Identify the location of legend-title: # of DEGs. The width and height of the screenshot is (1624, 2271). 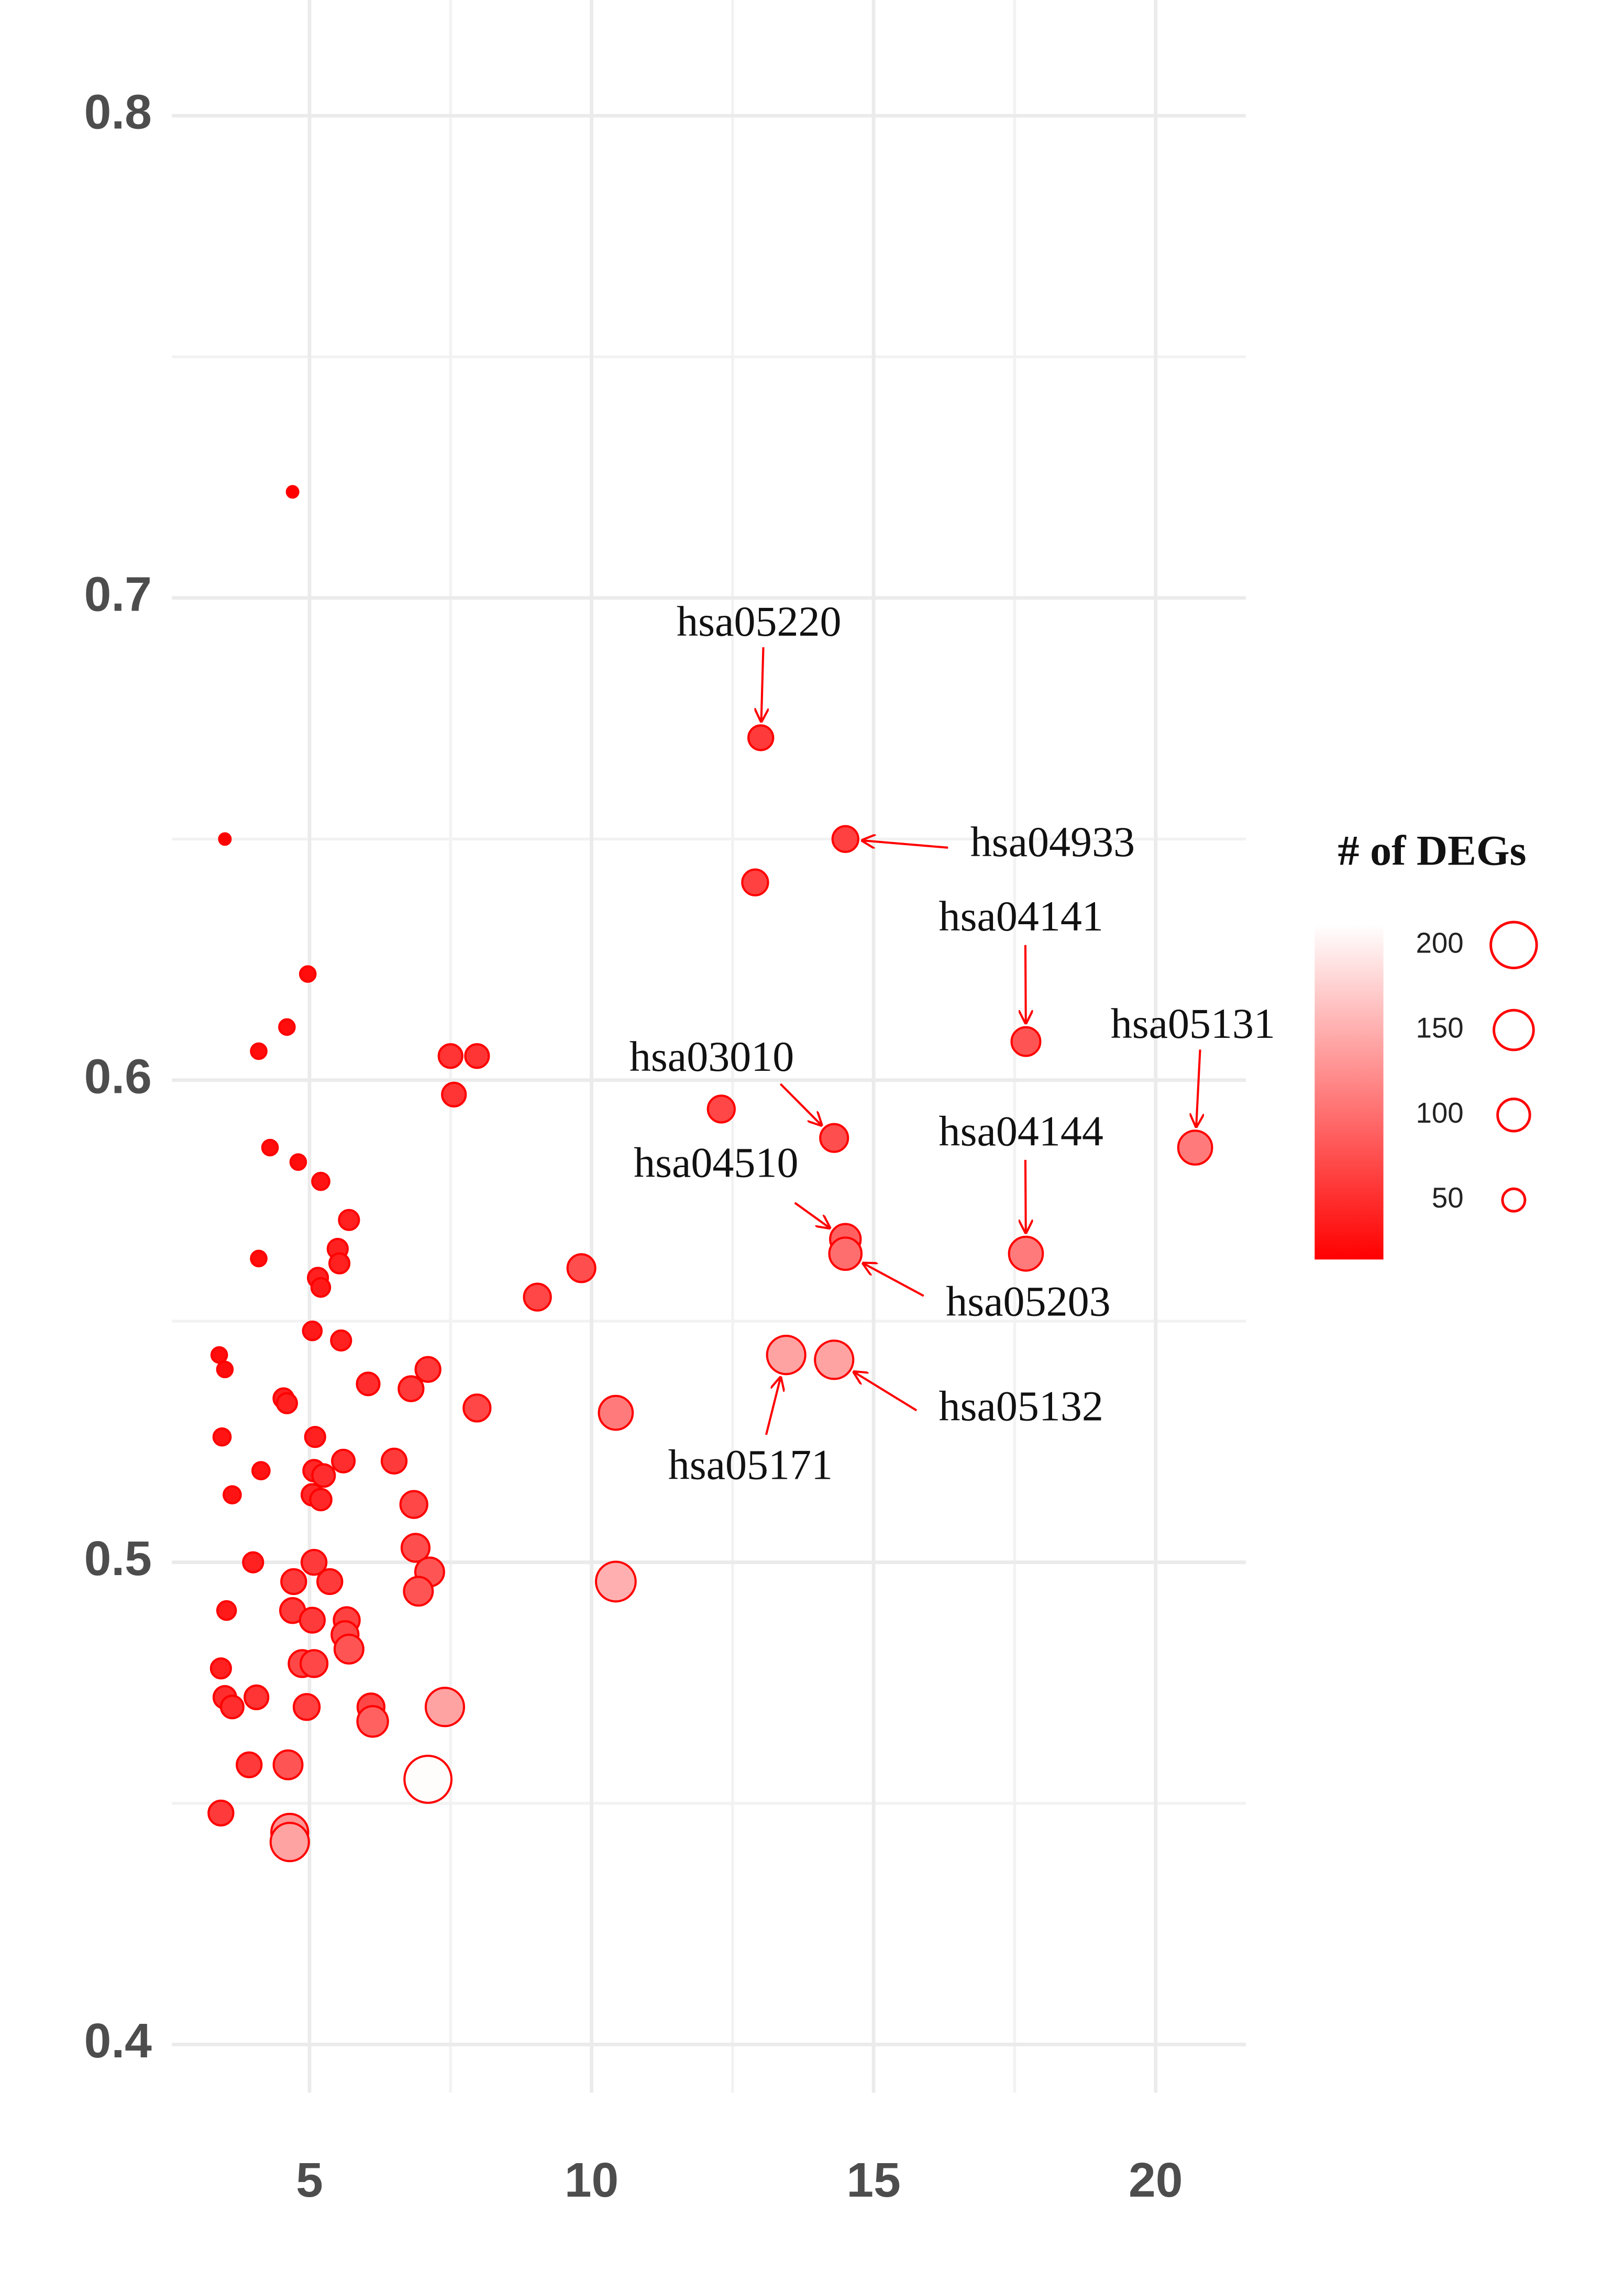
(1432, 850).